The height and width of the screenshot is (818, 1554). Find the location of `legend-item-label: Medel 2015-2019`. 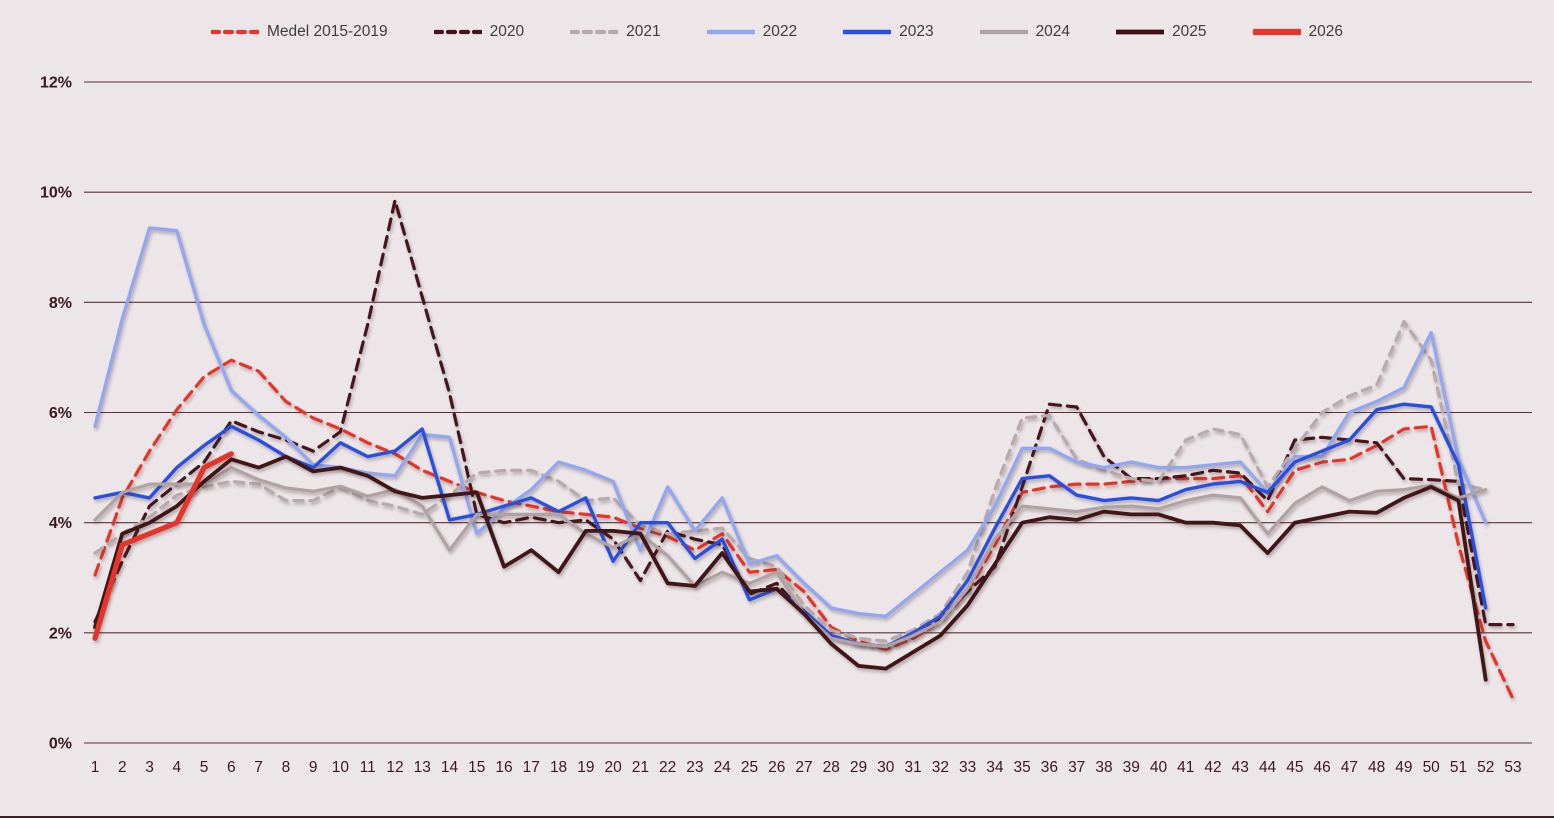

legend-item-label: Medel 2015-2019 is located at coordinates (327, 31).